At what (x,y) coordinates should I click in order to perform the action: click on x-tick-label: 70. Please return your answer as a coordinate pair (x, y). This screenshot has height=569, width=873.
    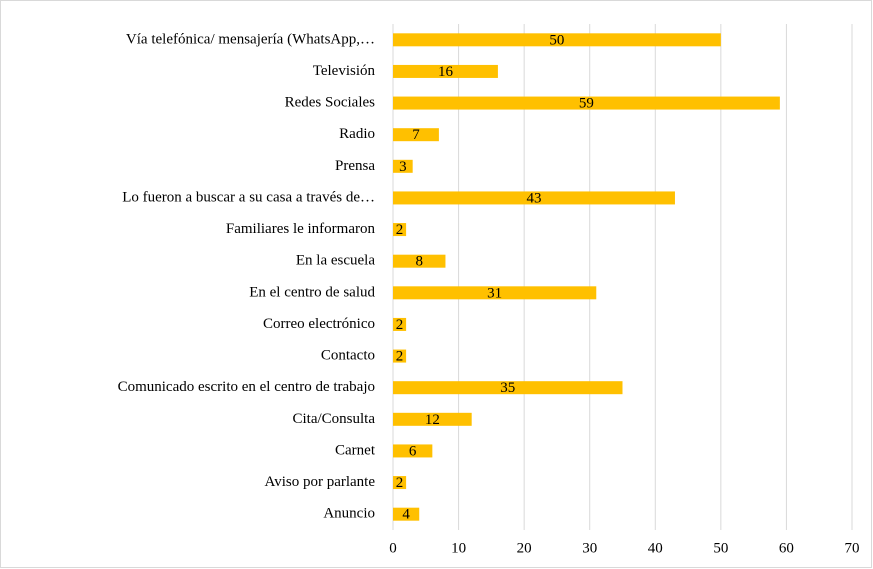
    Looking at the image, I should click on (852, 548).